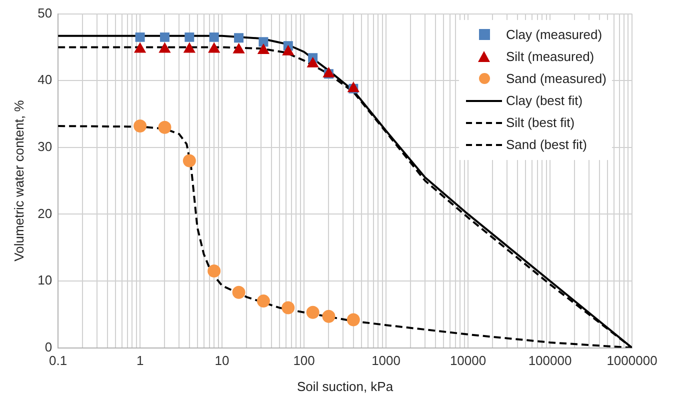  Describe the element at coordinates (546, 144) in the screenshot. I see `legend-label: Sand (best fit)` at that location.